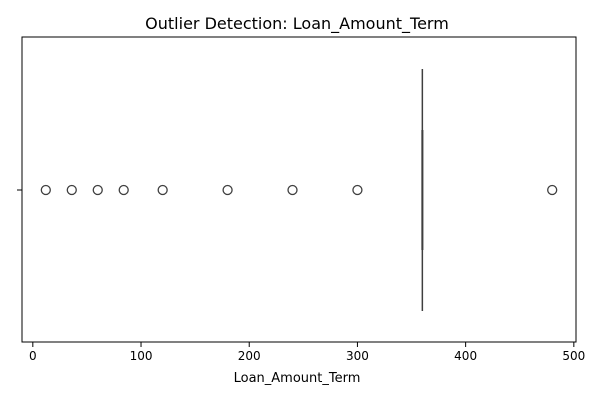 Image resolution: width=600 pixels, height=400 pixels. What do you see at coordinates (297, 378) in the screenshot?
I see `x-axis-label: Loan_Amount_Term` at bounding box center [297, 378].